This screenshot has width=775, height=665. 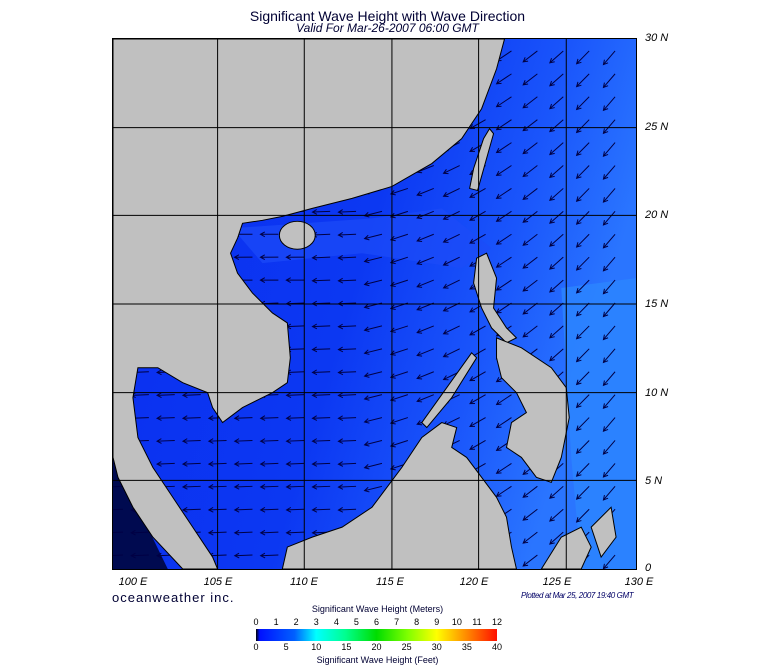 I want to click on land-taiwan, so click(x=482, y=159).